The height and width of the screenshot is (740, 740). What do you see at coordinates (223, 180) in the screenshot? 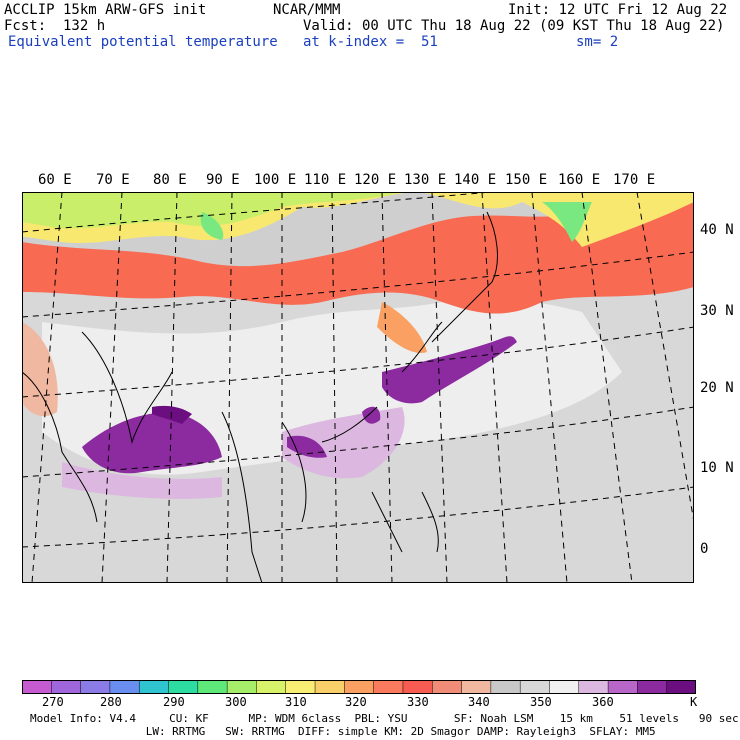
I see `lon-label-90e: 90 E` at bounding box center [223, 180].